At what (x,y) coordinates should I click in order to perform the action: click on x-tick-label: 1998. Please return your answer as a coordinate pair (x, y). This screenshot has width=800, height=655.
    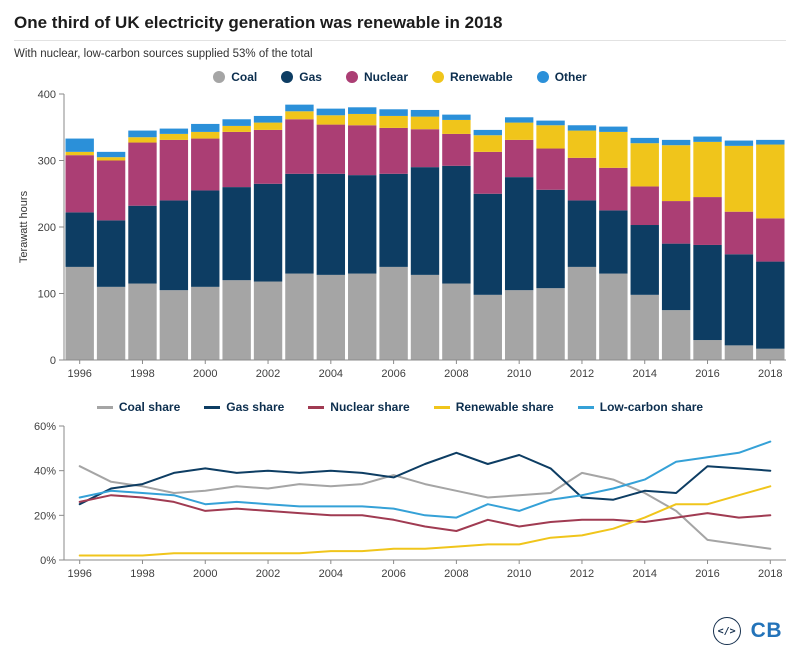
    Looking at the image, I should click on (142, 374).